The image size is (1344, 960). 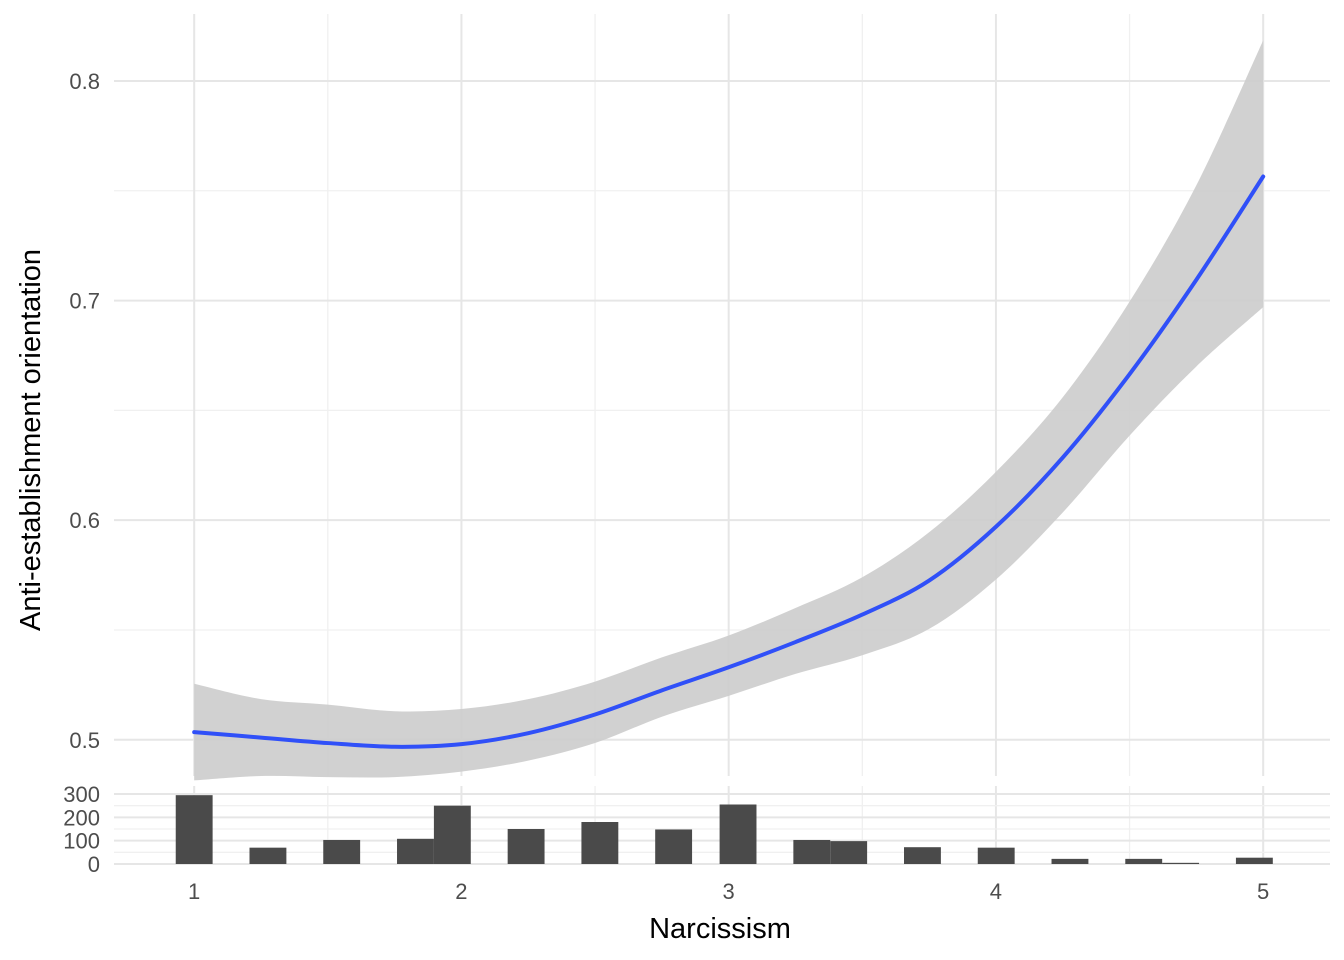 I want to click on hist-y-tick-label: 0, so click(x=94, y=864).